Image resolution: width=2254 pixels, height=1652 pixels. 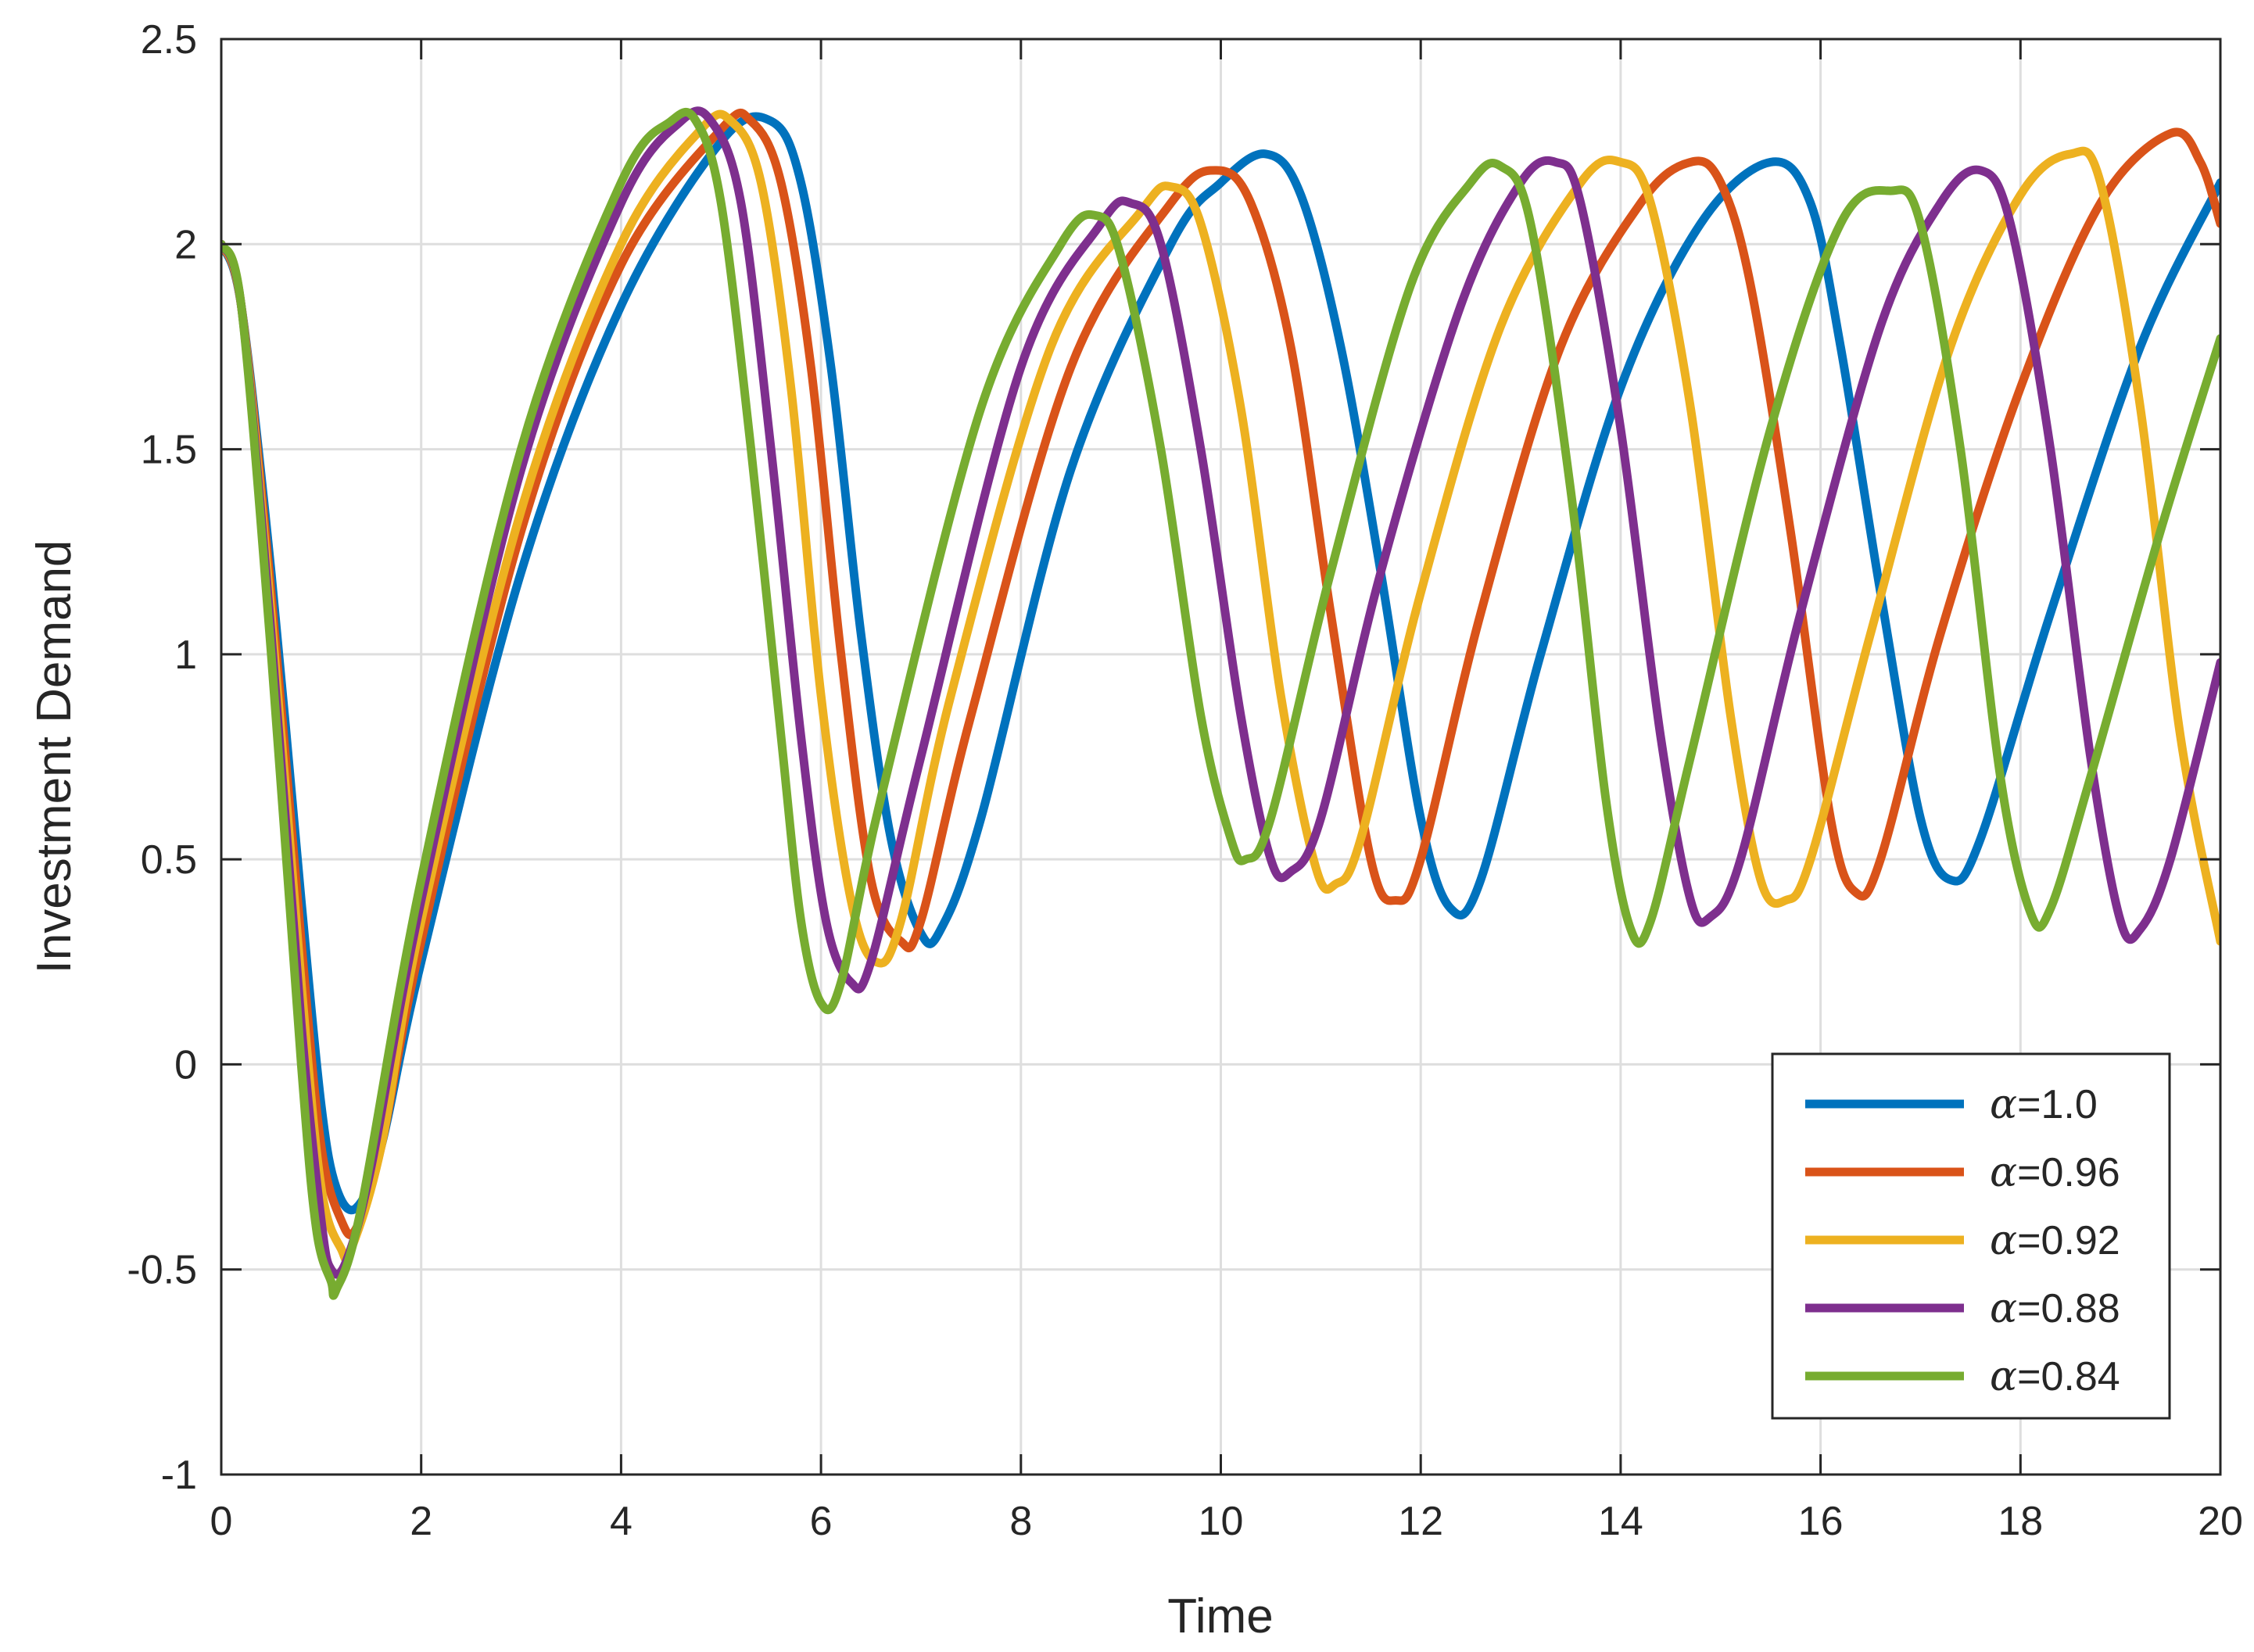 I want to click on legend-entry: α=0.96, so click(x=2055, y=1172).